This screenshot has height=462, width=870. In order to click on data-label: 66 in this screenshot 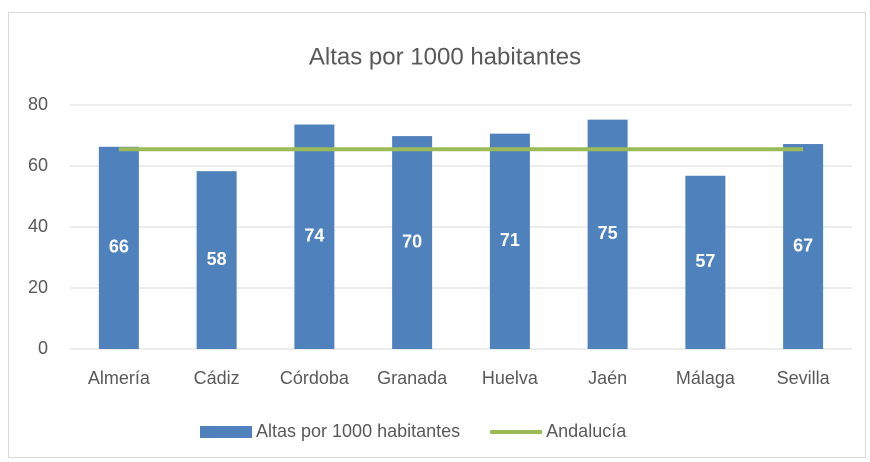, I will do `click(119, 247)`.